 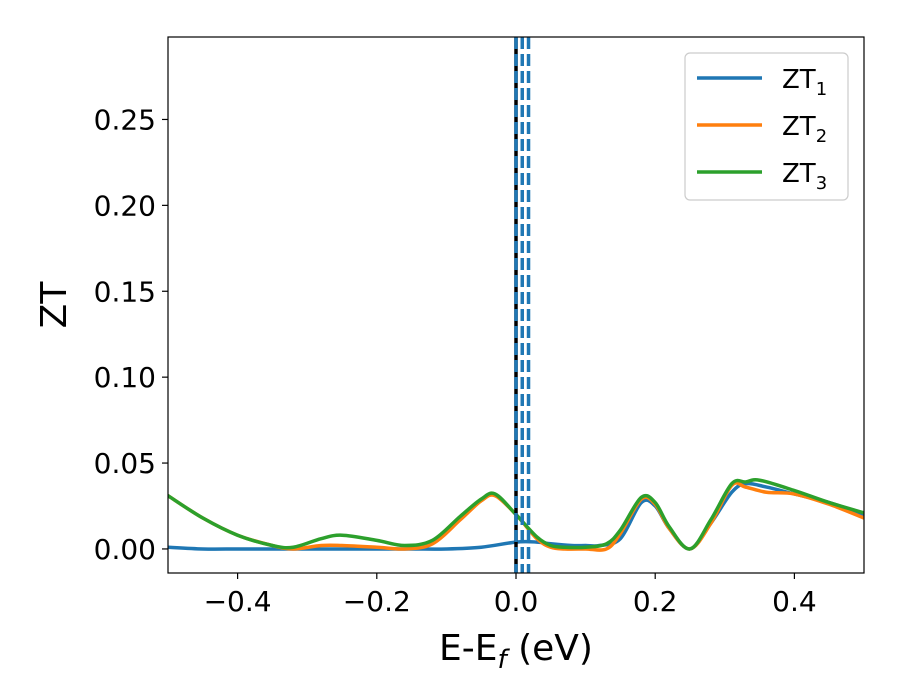 I want to click on legend-label-zt2: ZT2, so click(x=804, y=129).